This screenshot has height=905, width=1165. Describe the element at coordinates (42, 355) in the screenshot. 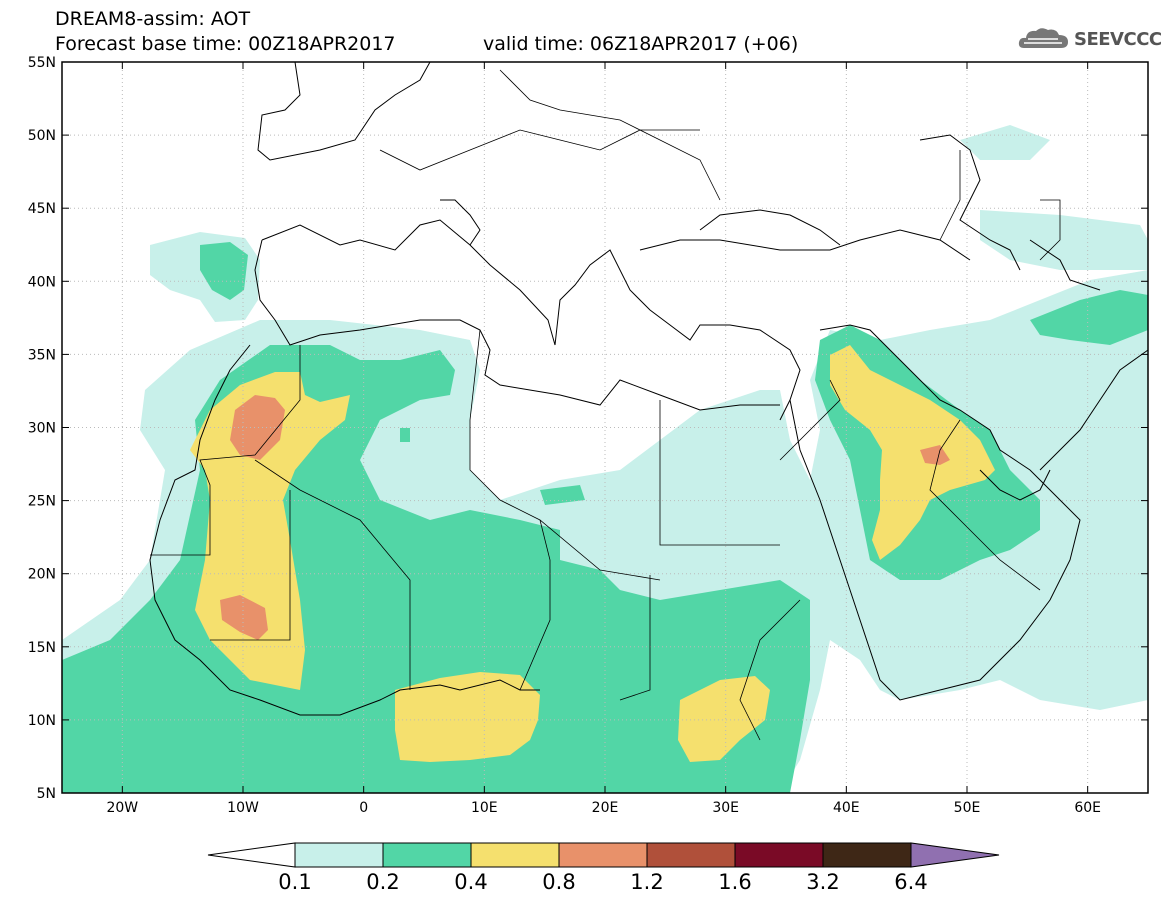

I see `lat-label: 35N` at that location.